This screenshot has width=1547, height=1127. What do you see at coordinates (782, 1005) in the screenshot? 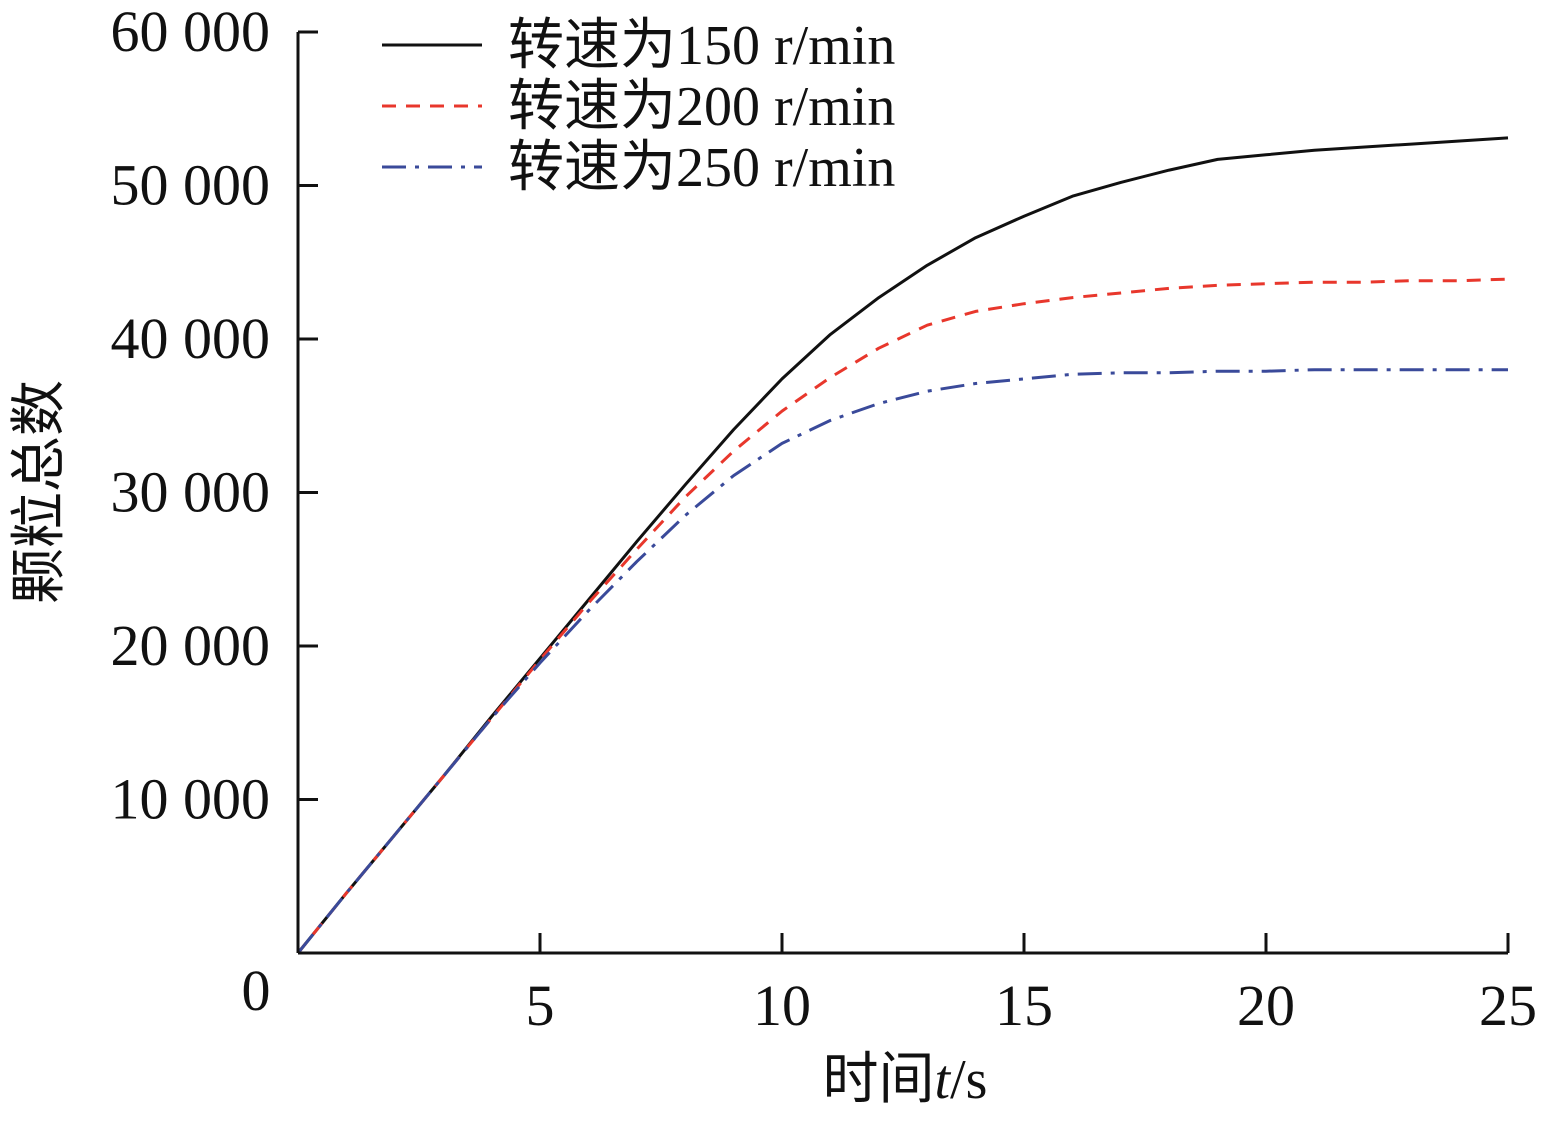
I see `x-tick-label: 10` at bounding box center [782, 1005].